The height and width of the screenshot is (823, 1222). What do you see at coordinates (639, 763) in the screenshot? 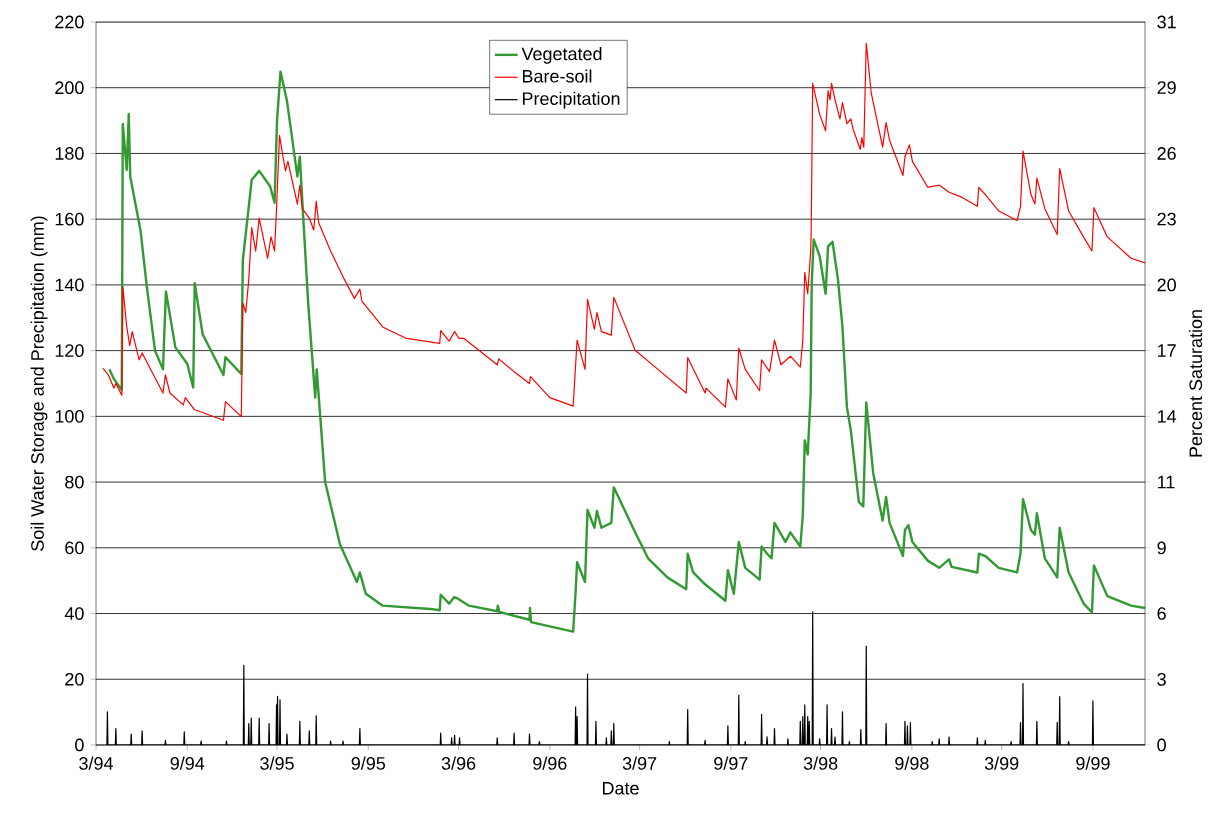
I see `x-tick-label: 3/97` at bounding box center [639, 763].